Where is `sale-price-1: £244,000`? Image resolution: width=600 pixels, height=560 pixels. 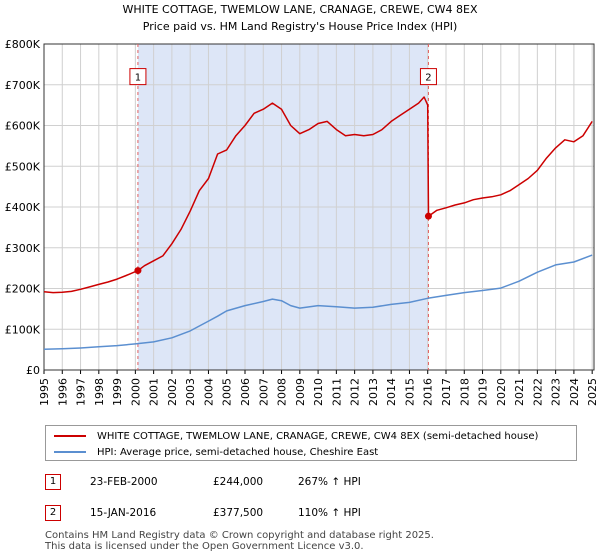 sale-price-1: £244,000 is located at coordinates (238, 482).